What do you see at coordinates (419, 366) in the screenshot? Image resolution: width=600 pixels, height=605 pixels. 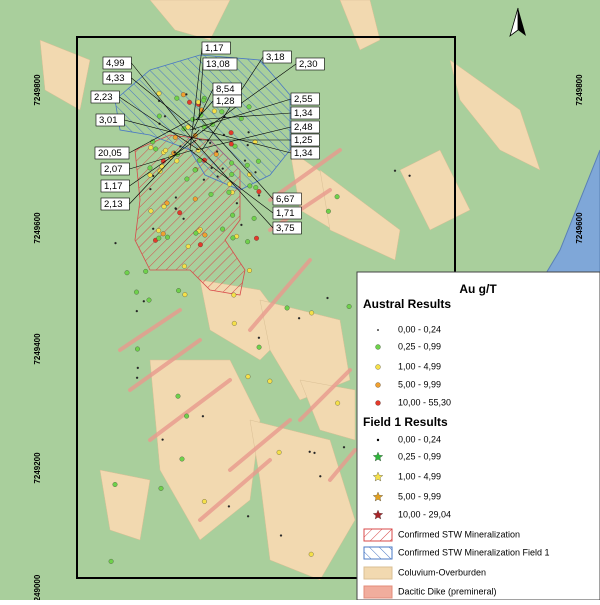 I see `legend-item: 1,00 - 4,99` at bounding box center [419, 366].